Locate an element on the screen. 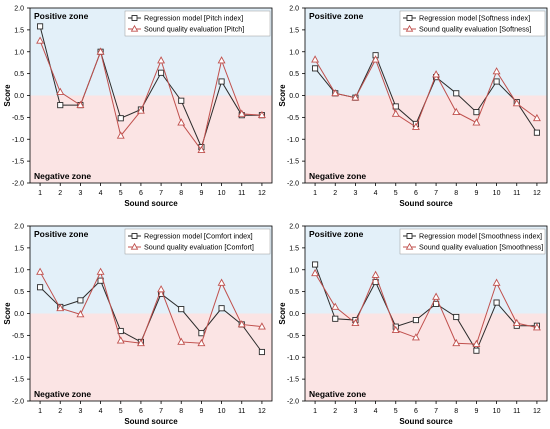  legend-label: Regression model [Softness index] is located at coordinates (474, 18).